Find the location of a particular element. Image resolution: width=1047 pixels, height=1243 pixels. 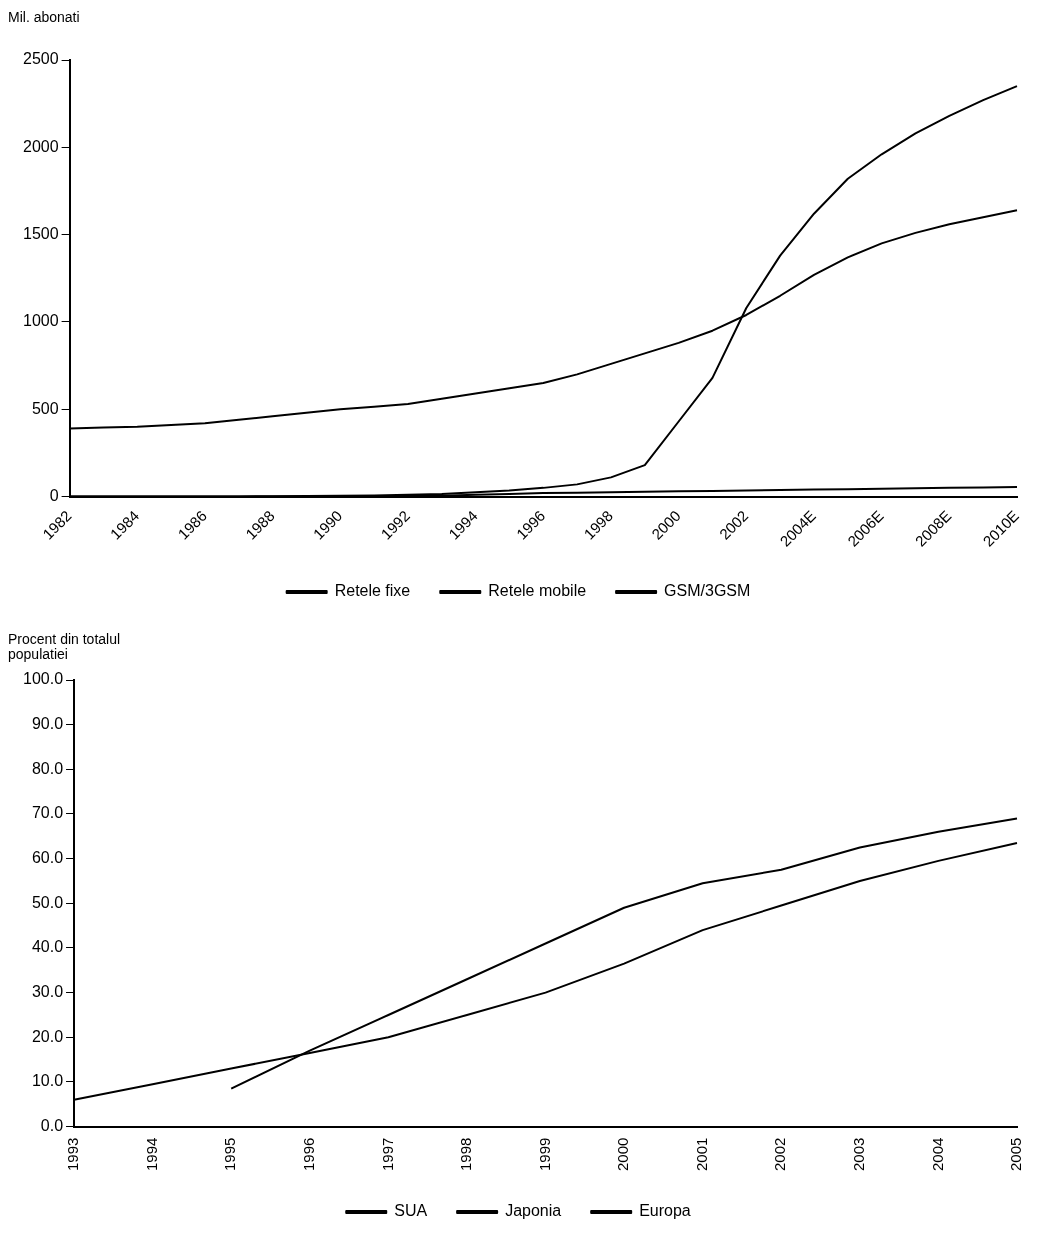

x-tick-label: 1994 is located at coordinates (151, 1154).